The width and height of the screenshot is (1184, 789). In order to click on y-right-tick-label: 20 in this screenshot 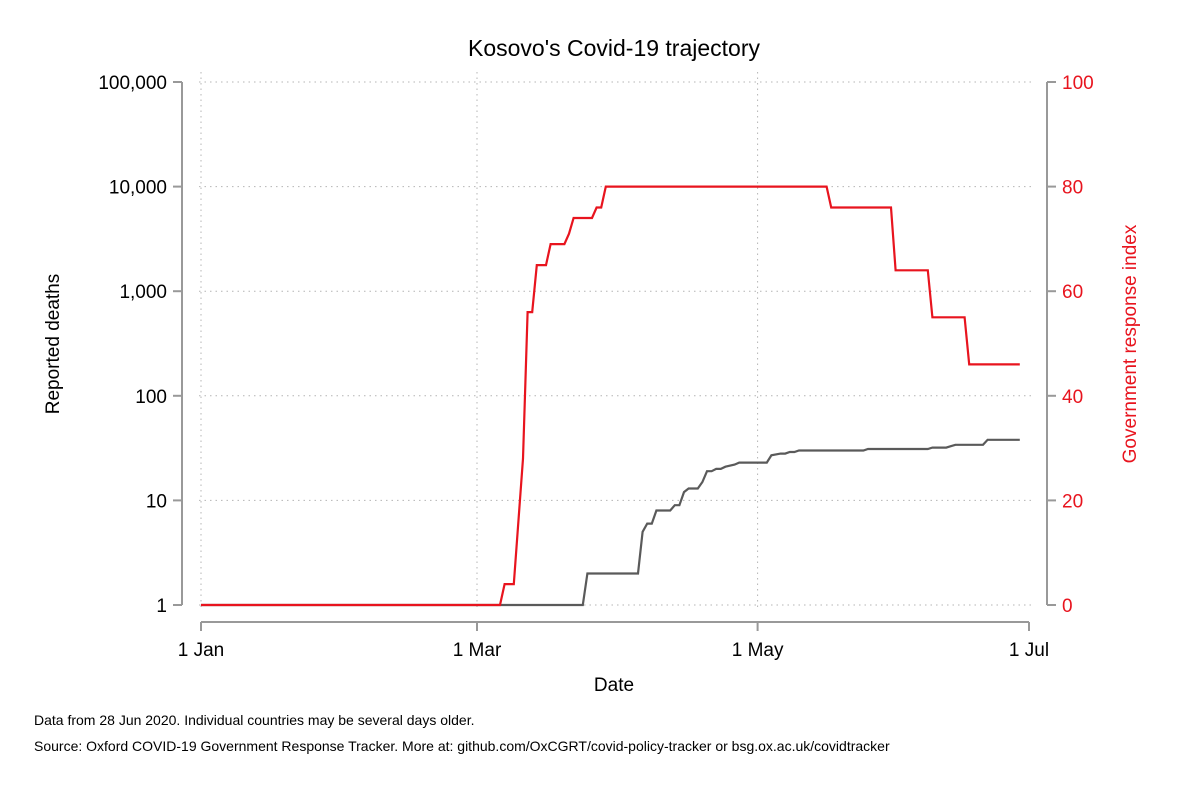, I will do `click(1072, 501)`.